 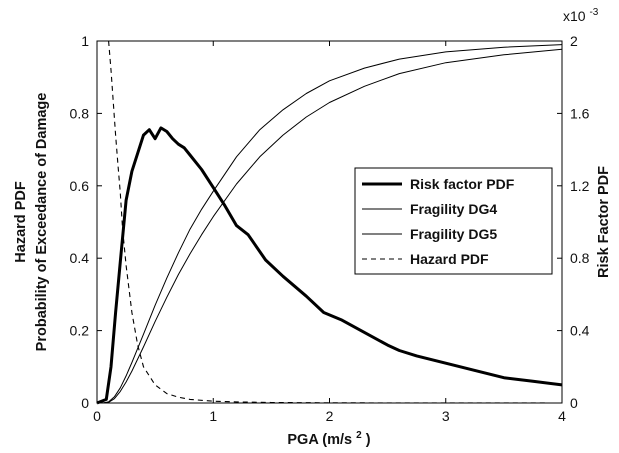 What do you see at coordinates (85, 403) in the screenshot?
I see `left-tick-label: 0` at bounding box center [85, 403].